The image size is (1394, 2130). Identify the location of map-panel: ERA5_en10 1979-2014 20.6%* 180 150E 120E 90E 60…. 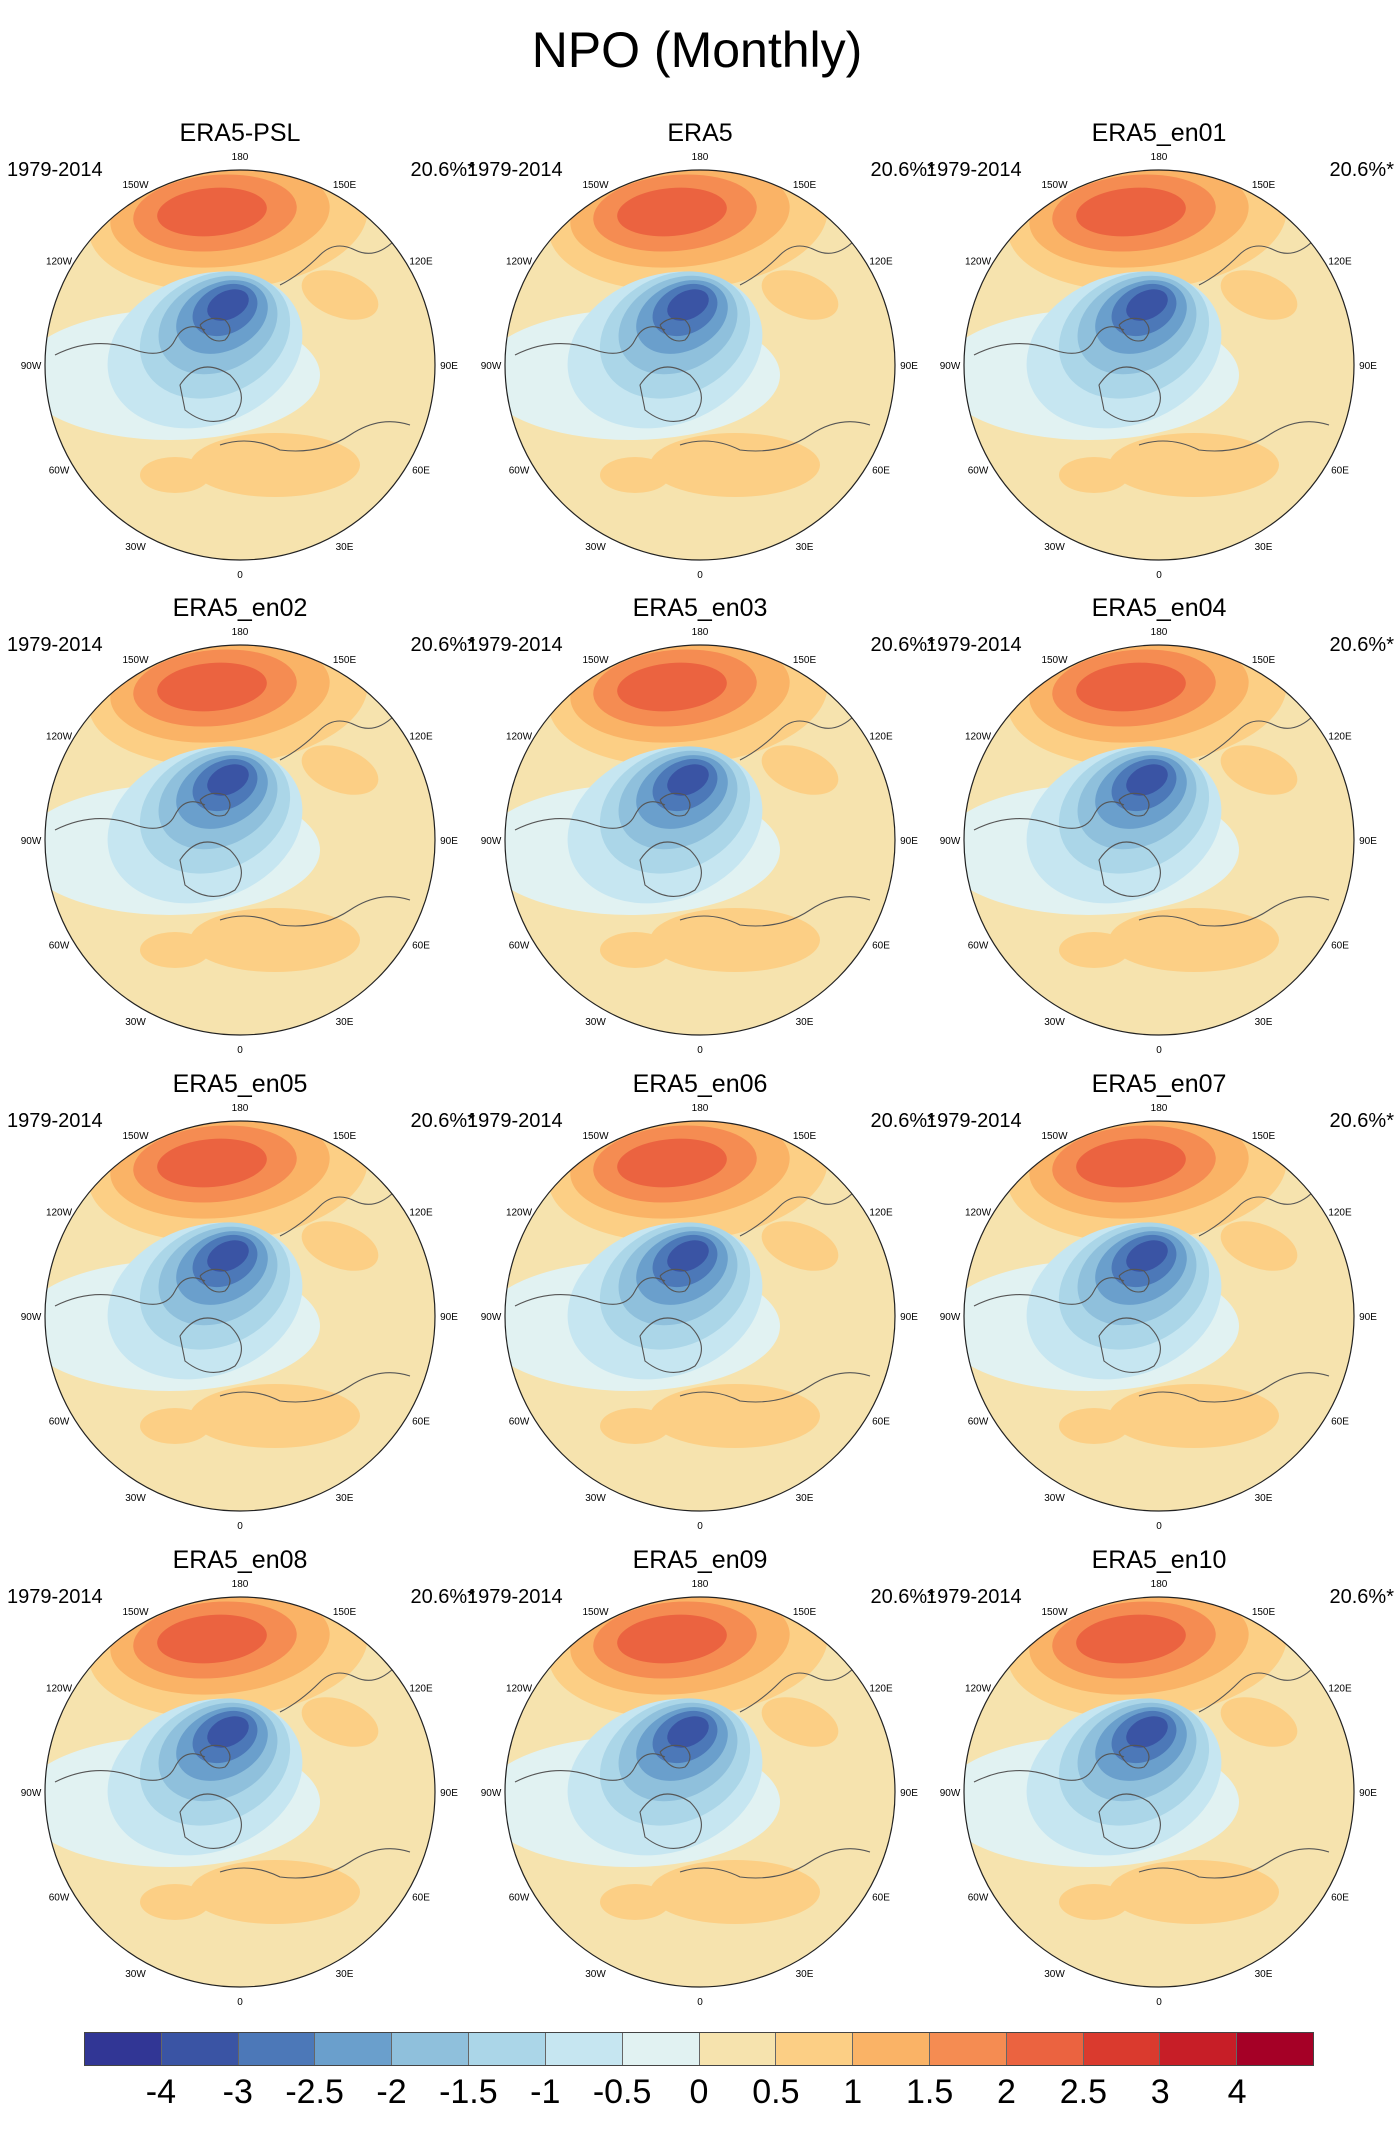
(1160, 1781).